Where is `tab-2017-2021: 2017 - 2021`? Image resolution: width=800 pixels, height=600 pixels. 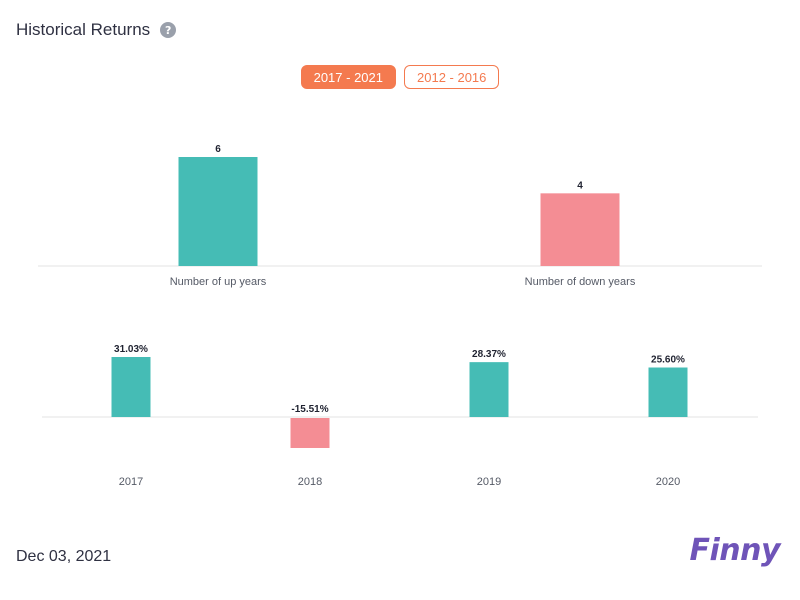 tab-2017-2021: 2017 - 2021 is located at coordinates (348, 77).